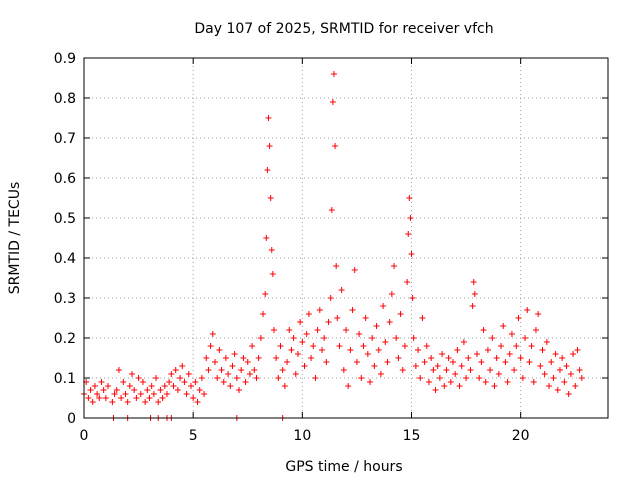 The height and width of the screenshot is (480, 640). I want to click on y-tick-label: 0.3, so click(65, 299).